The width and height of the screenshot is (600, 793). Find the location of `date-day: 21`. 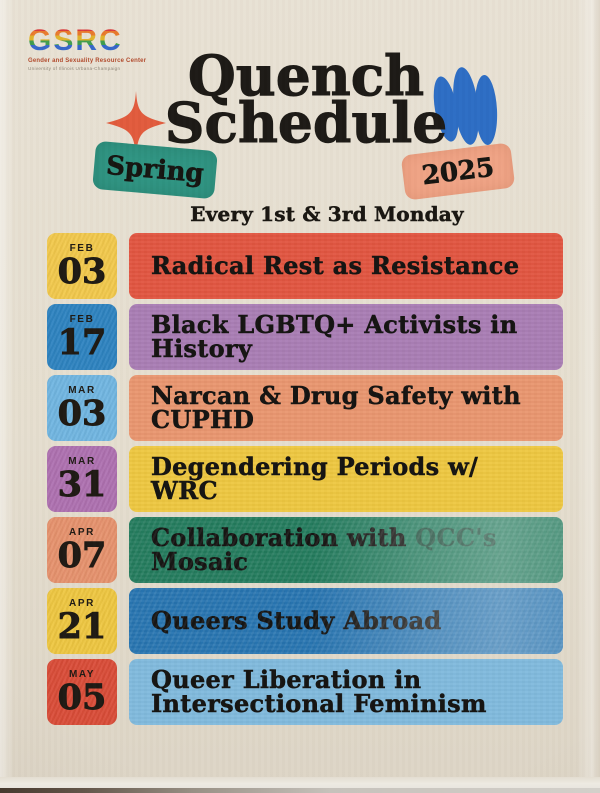

date-day: 21 is located at coordinates (82, 626).